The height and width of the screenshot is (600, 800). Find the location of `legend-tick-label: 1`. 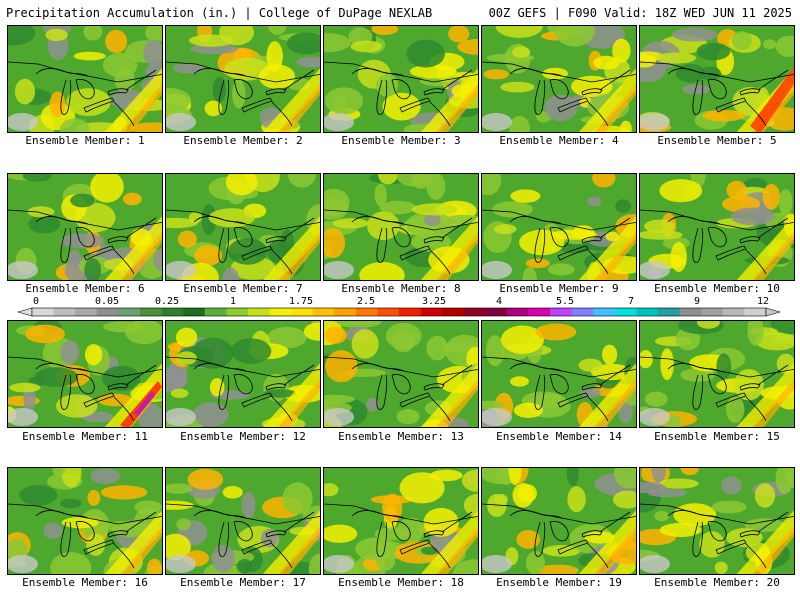

legend-tick-label: 1 is located at coordinates (233, 301).